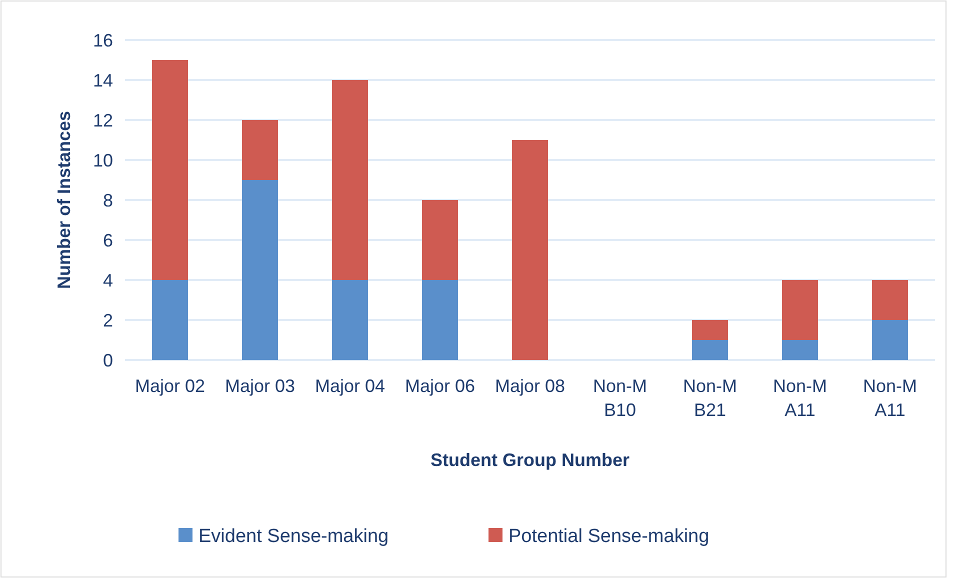 The image size is (957, 578). I want to click on y-tick-label: 10, so click(102, 160).